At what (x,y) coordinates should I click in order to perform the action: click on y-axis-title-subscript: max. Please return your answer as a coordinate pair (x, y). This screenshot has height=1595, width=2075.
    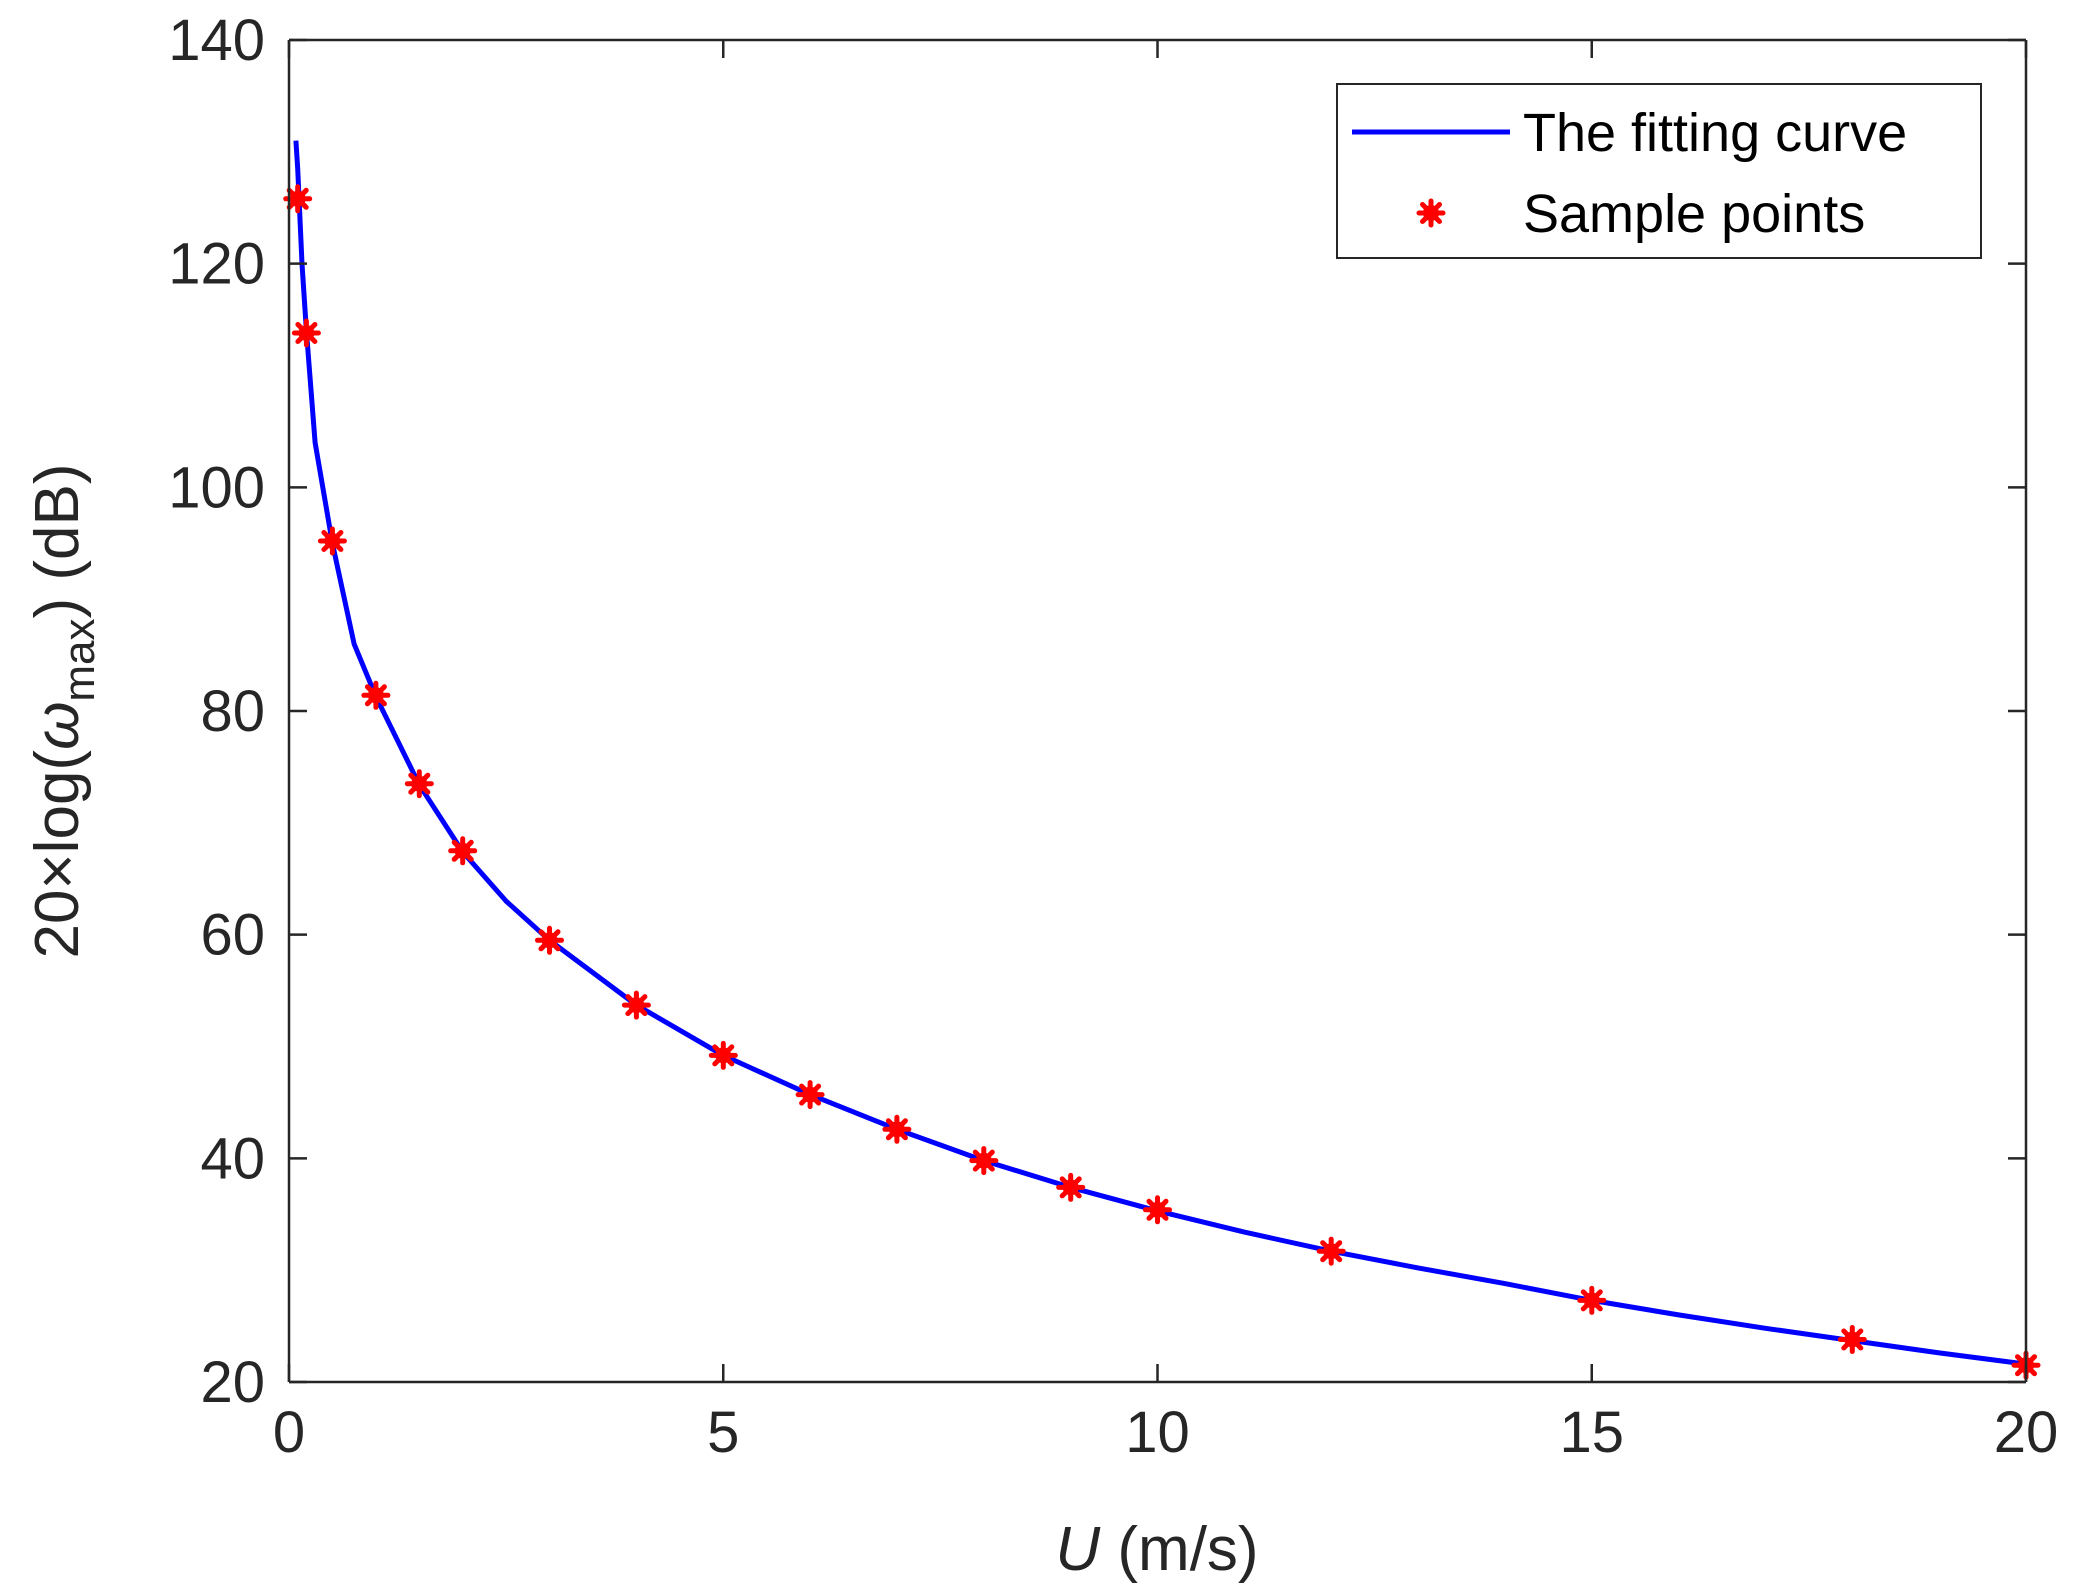
    Looking at the image, I should click on (79, 660).